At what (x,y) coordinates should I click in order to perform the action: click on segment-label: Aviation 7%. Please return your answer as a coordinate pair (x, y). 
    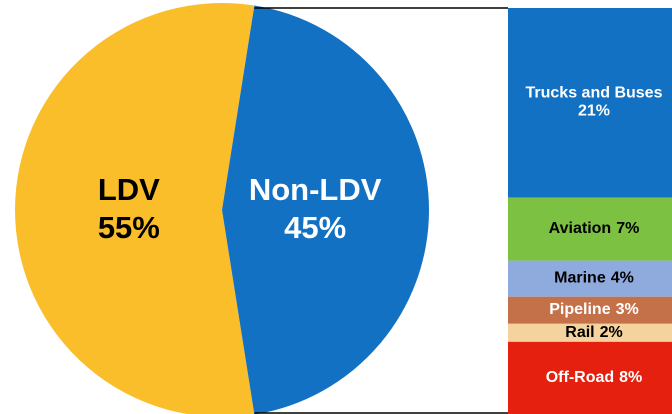
    Looking at the image, I should click on (594, 228).